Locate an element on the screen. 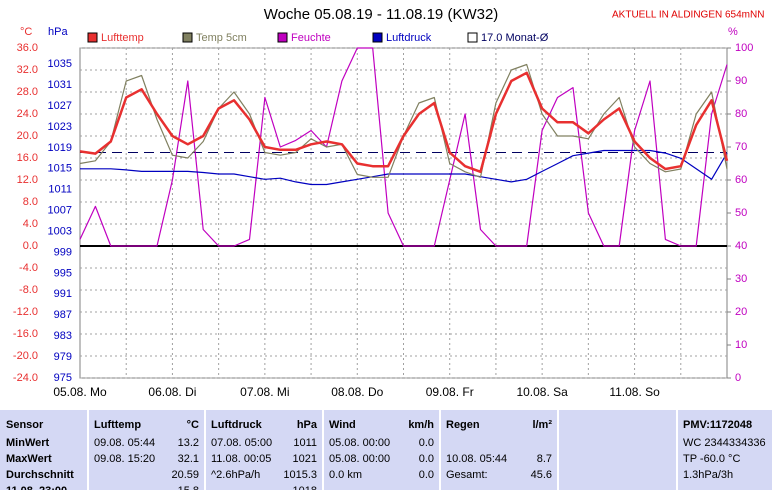 The image size is (772, 490). y3-tick-label: 991 is located at coordinates (63, 294).